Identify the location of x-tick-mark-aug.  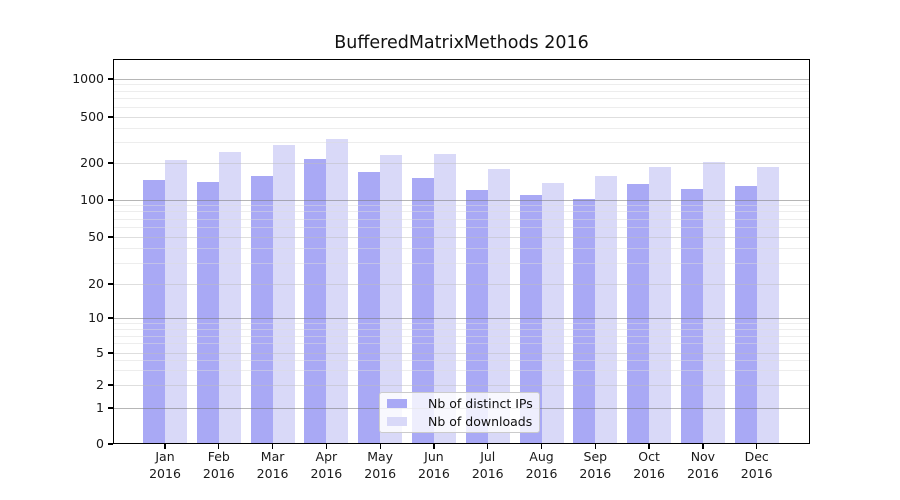
(541, 446).